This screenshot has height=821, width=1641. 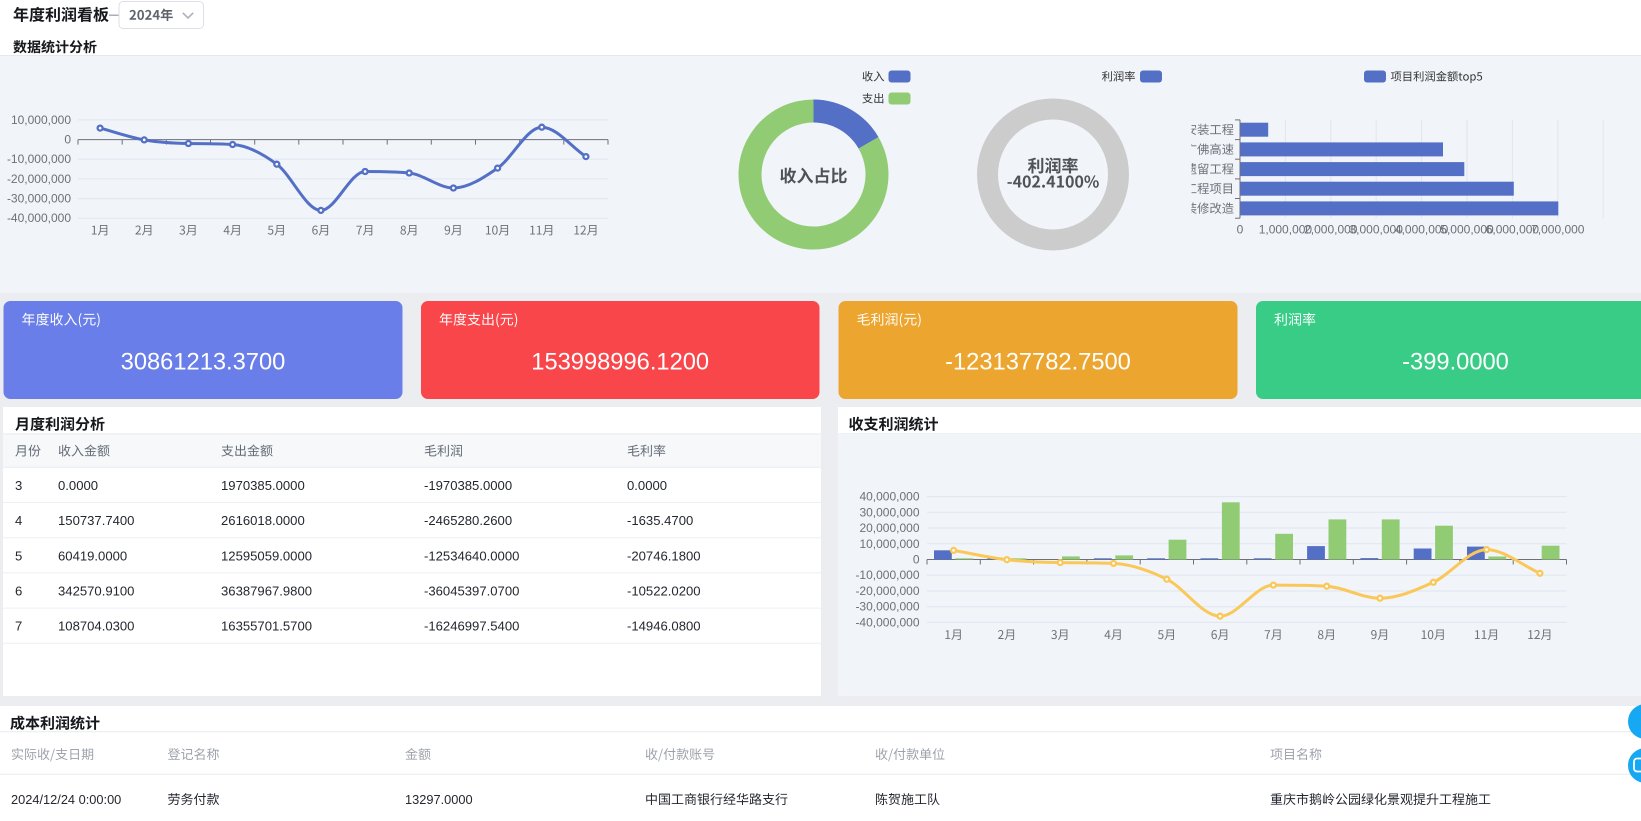 I want to click on svg-text: 3,000,000, so click(x=1377, y=230).